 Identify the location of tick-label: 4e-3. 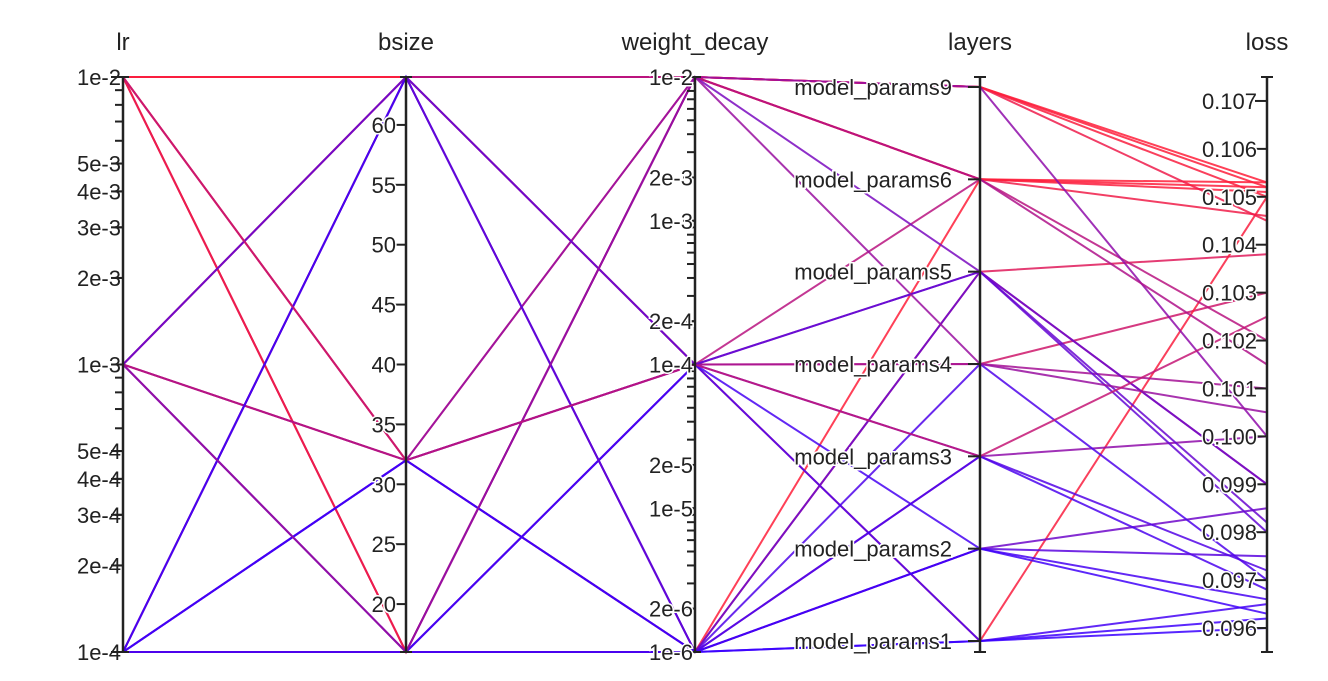
(99, 191).